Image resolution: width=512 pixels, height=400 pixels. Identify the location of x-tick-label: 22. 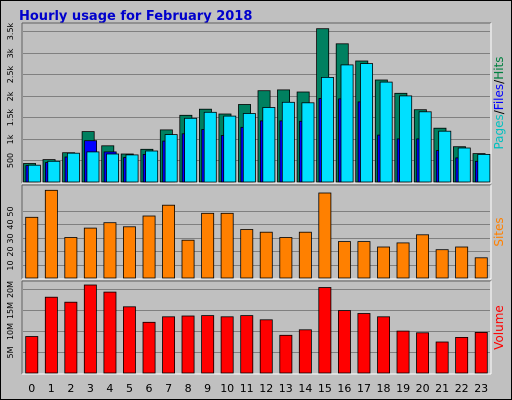
(462, 388).